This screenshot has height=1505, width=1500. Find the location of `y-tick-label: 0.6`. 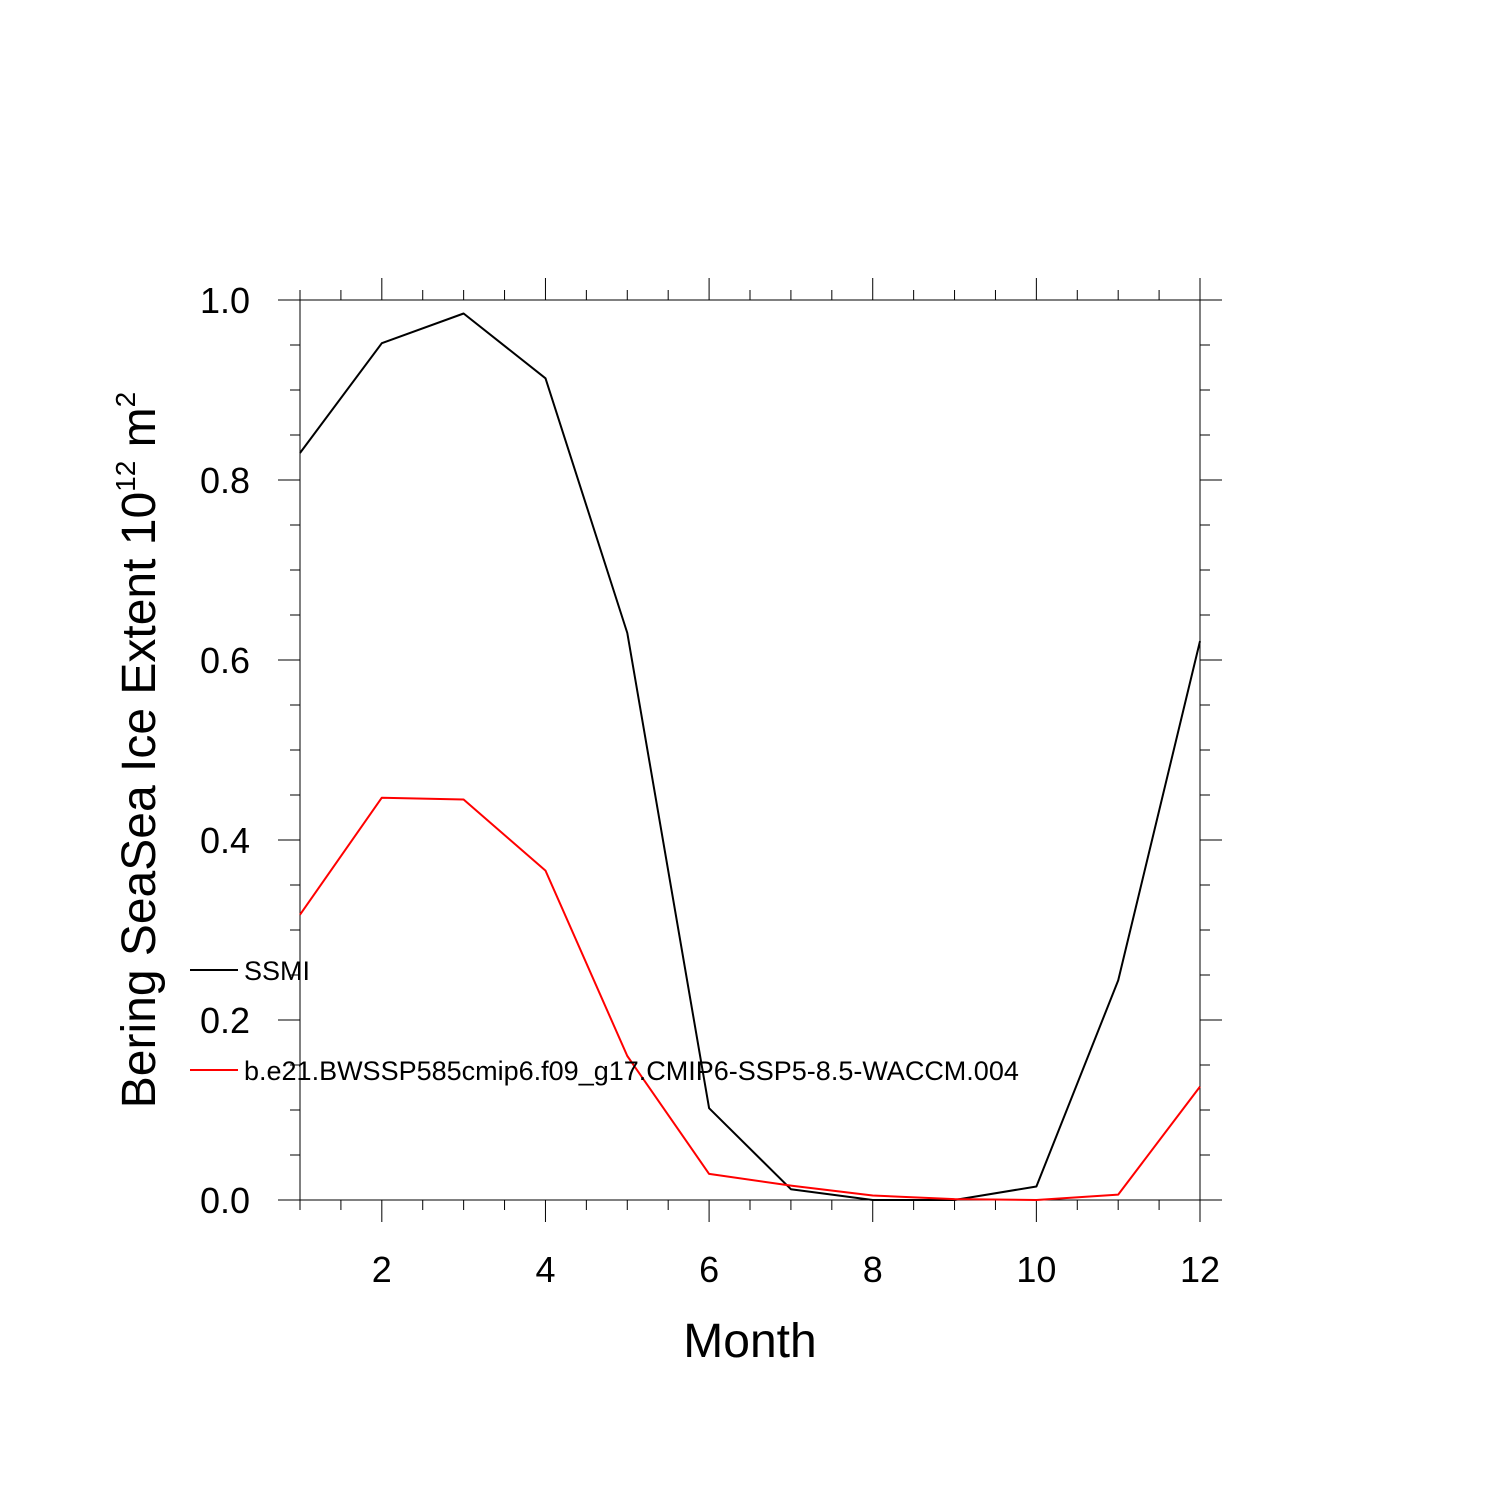

y-tick-label: 0.6 is located at coordinates (225, 660).